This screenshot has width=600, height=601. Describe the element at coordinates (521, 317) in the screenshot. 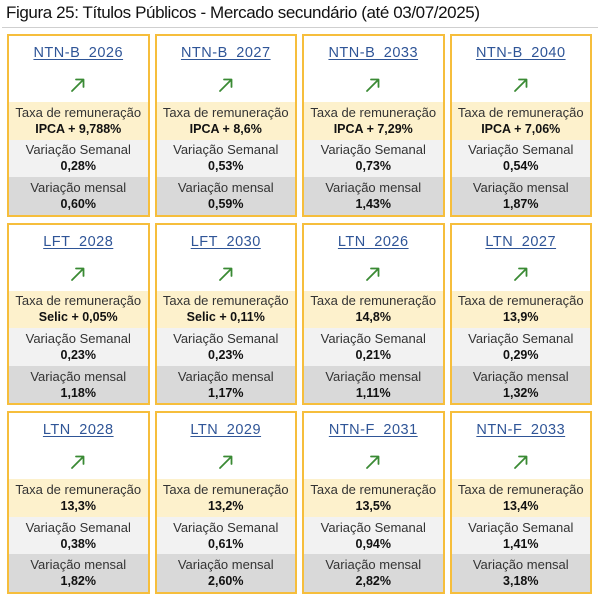

I see `taxa-value: 13,9%` at that location.